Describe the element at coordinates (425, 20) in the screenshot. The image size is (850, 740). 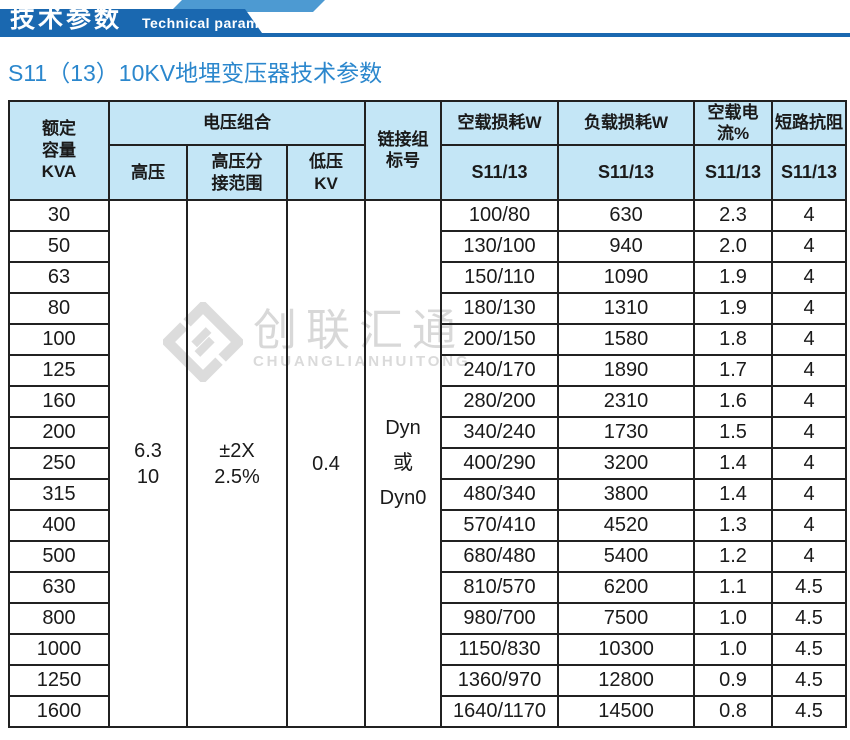
I see `top-banner: 技术参数 Technical parameter` at that location.